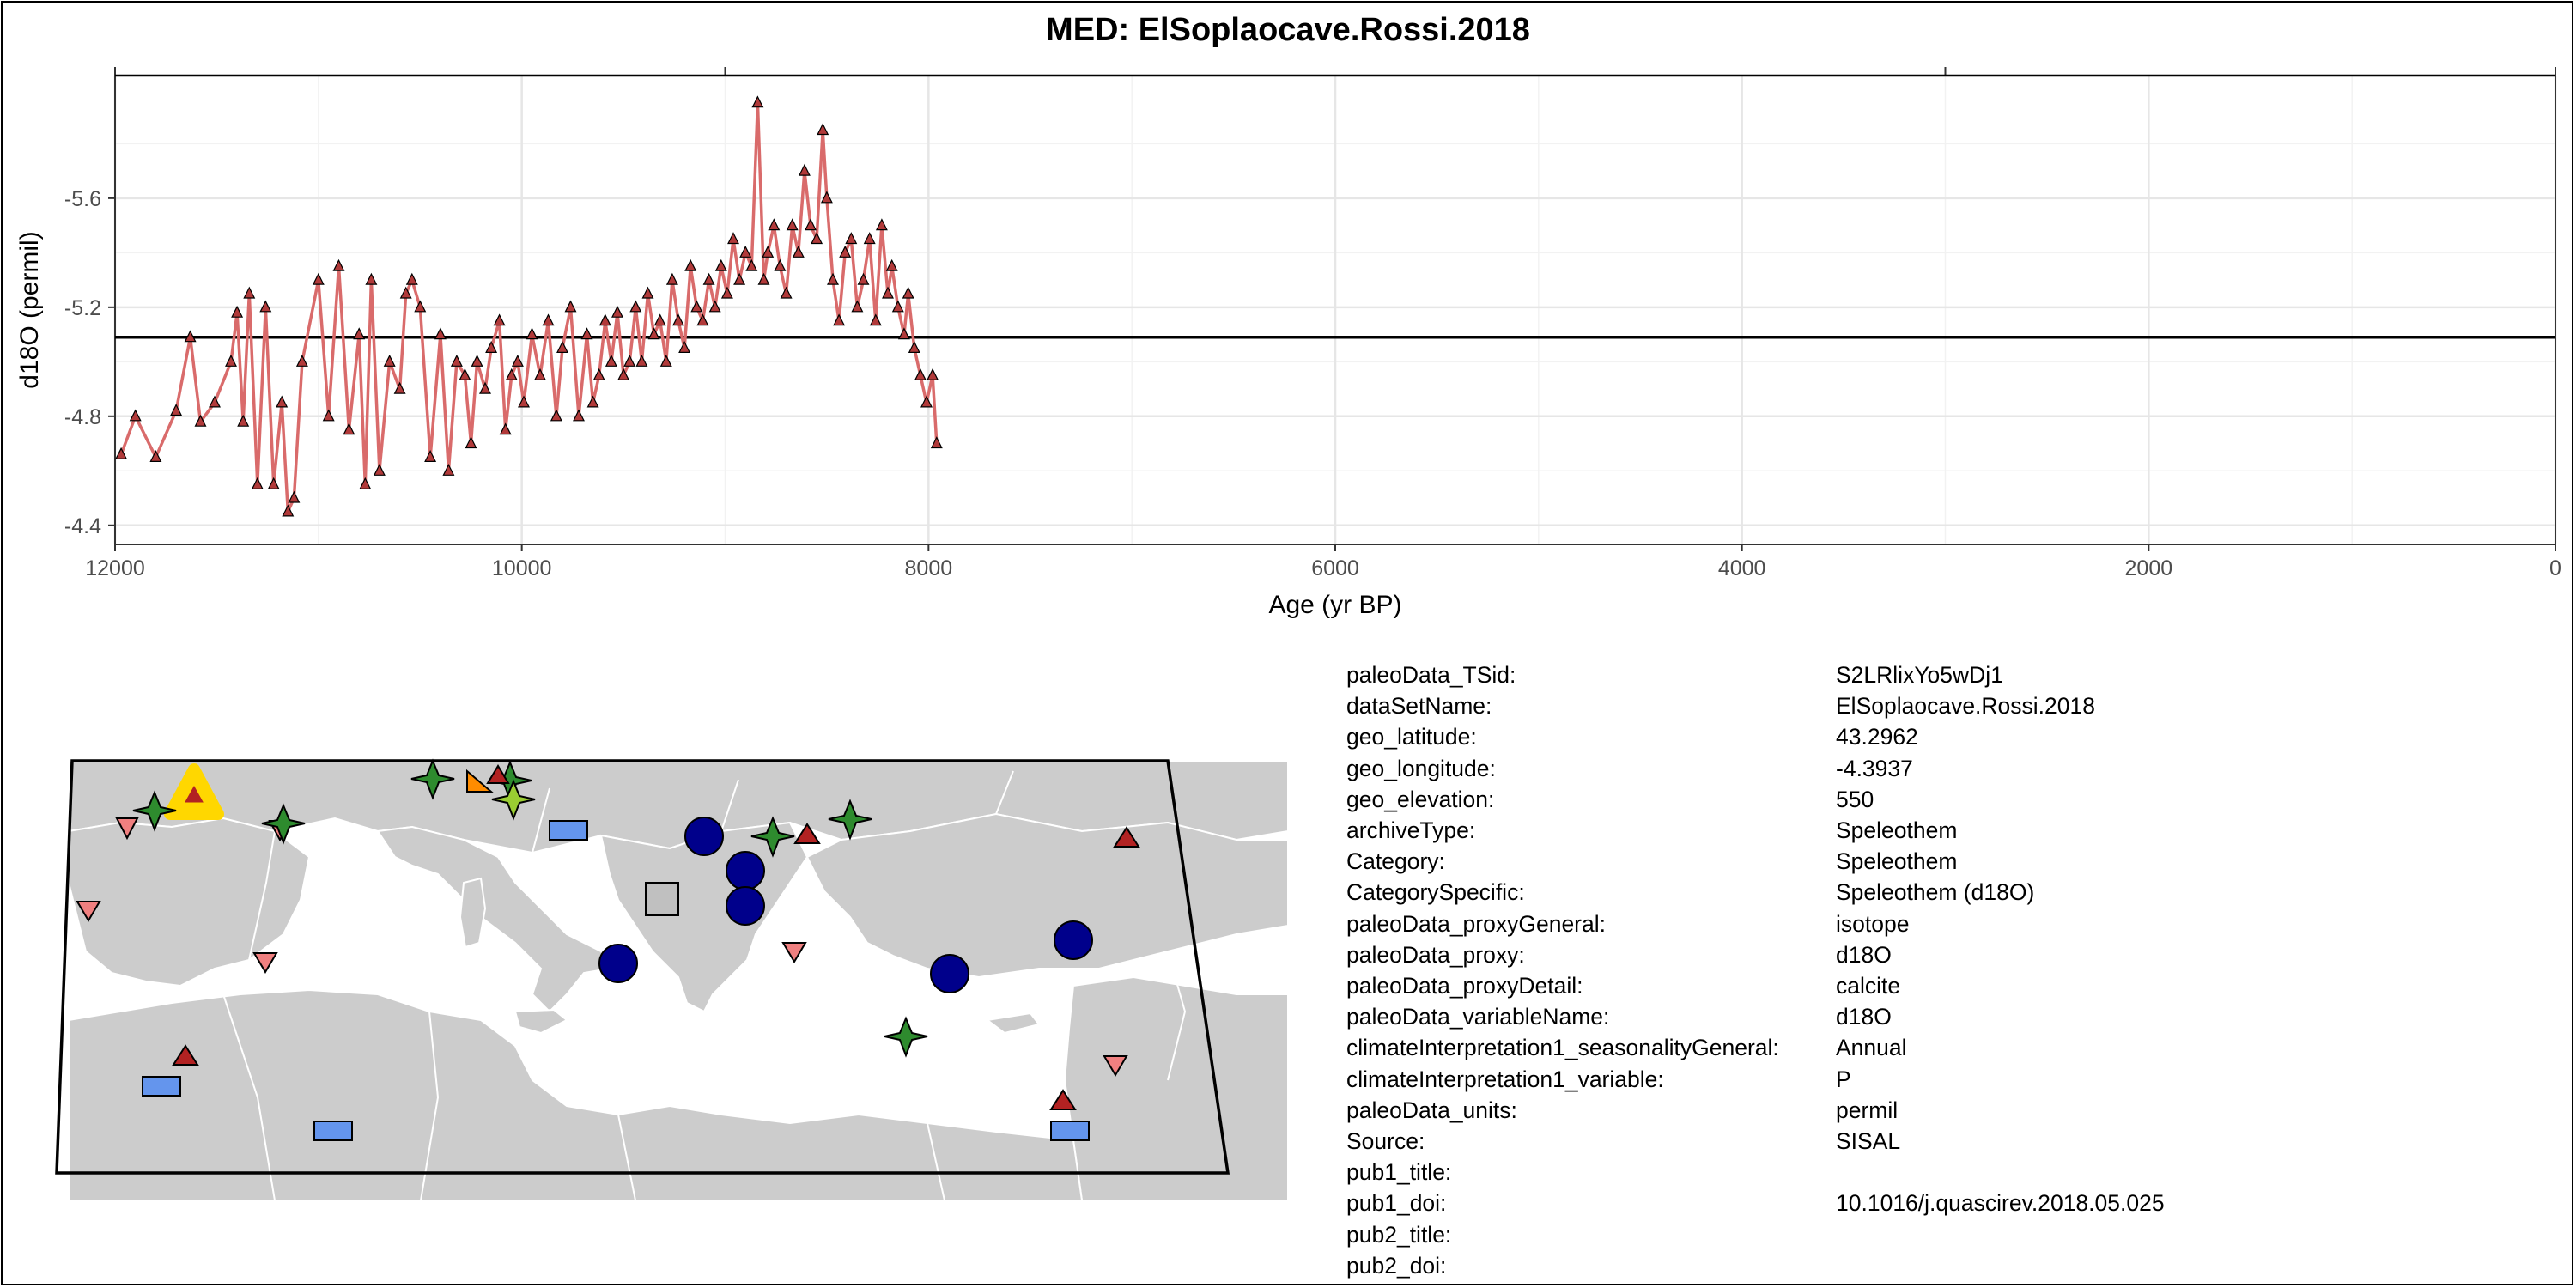 This screenshot has width=2576, height=1288. What do you see at coordinates (1335, 568) in the screenshot?
I see `x-tick-label: 6000` at bounding box center [1335, 568].